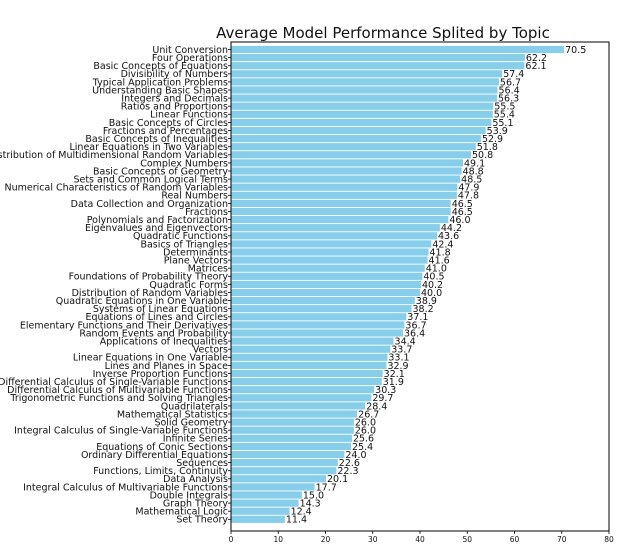 This screenshot has width=640, height=553. I want to click on category-label: Sequences, so click(202, 463).